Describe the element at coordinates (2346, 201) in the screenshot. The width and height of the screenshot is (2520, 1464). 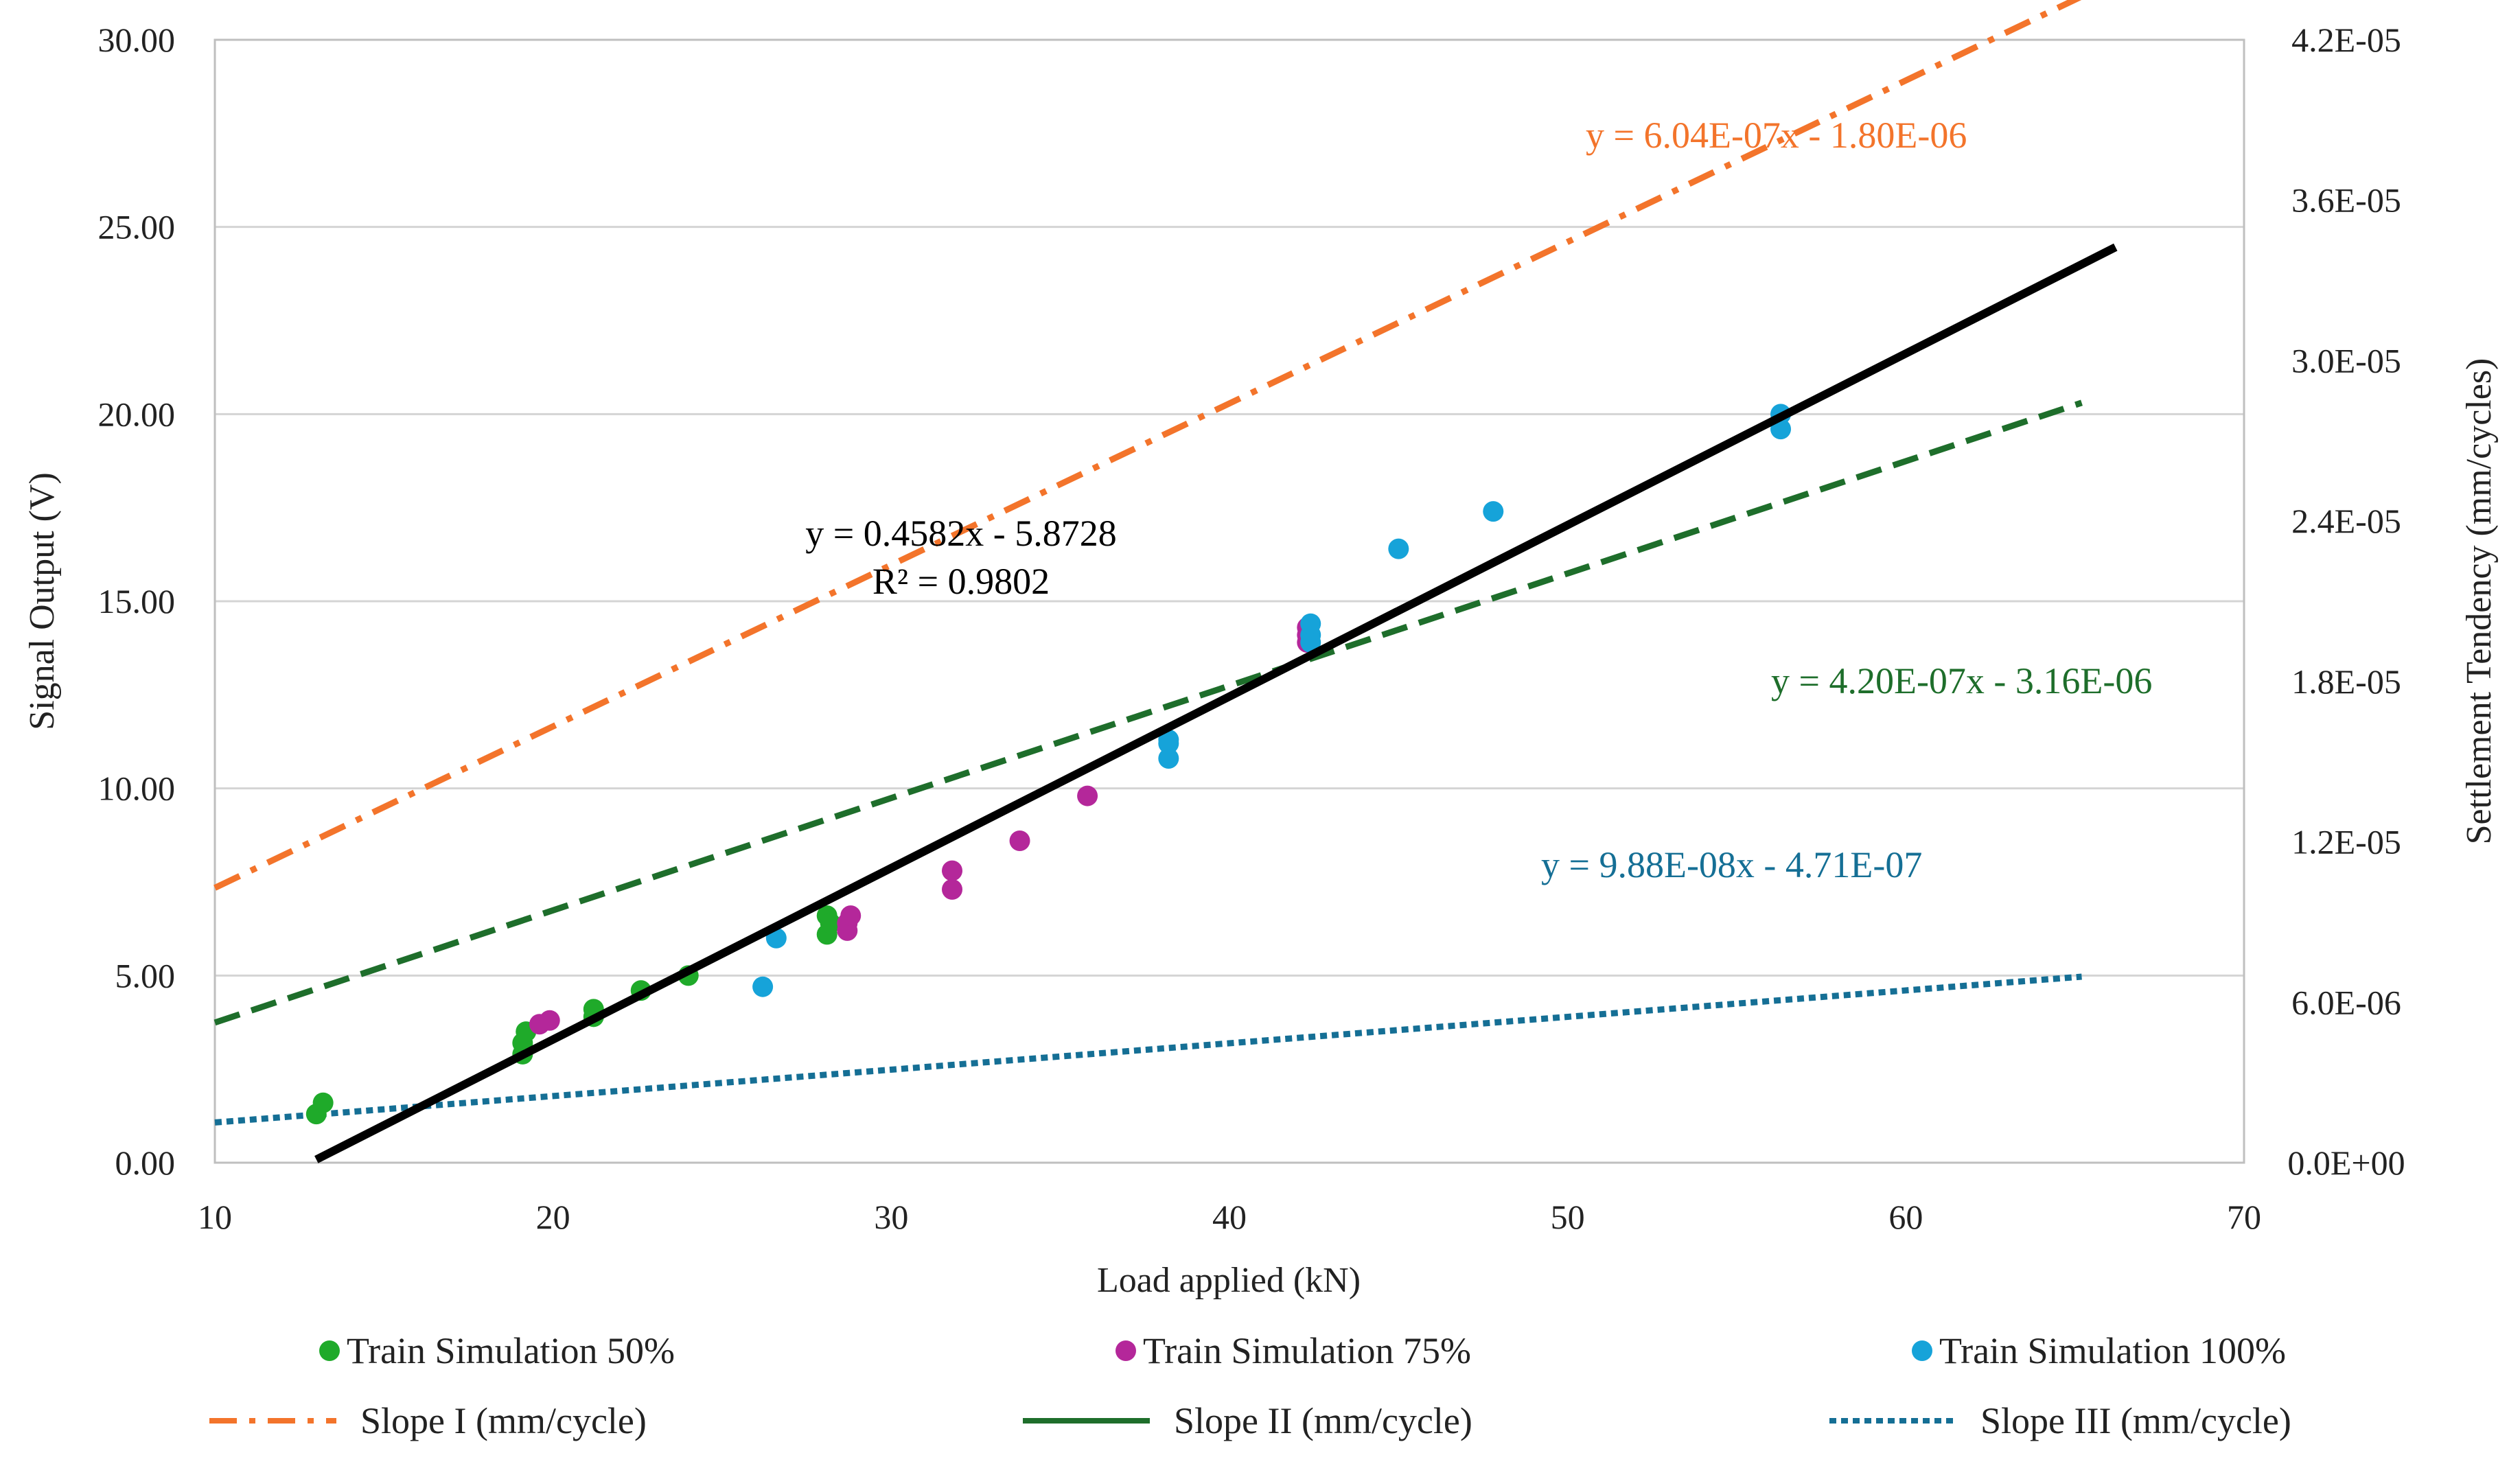
I see `y2-tick-label: 3.6E-05` at that location.